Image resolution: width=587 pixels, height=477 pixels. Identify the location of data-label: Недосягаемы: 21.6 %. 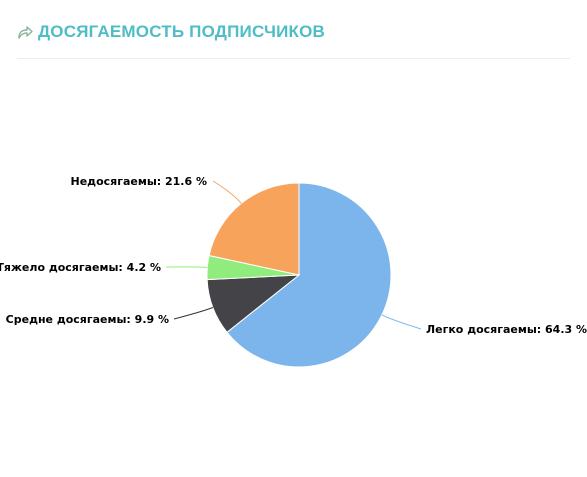
(139, 181).